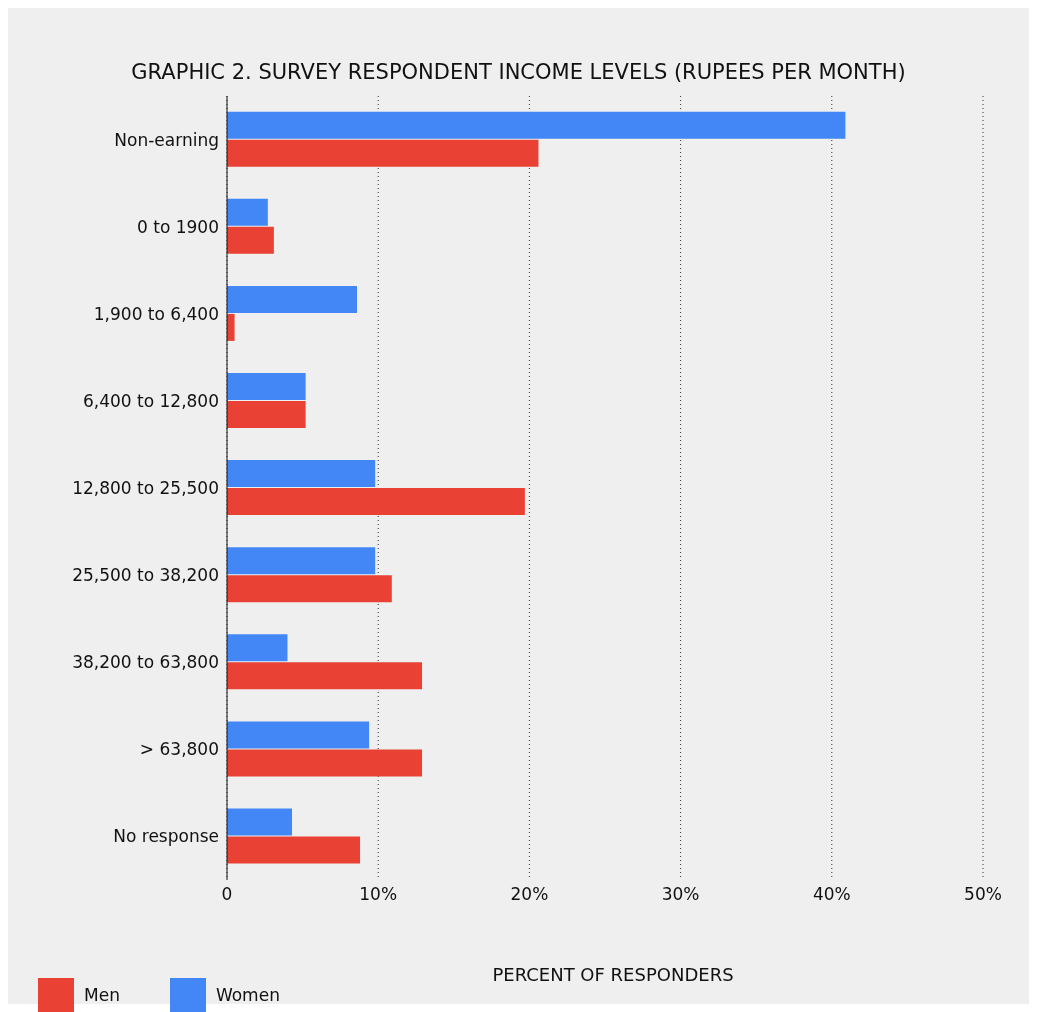 This screenshot has height=1012, width=1037. What do you see at coordinates (179, 749) in the screenshot?
I see `y-tick-label: > 63,800` at bounding box center [179, 749].